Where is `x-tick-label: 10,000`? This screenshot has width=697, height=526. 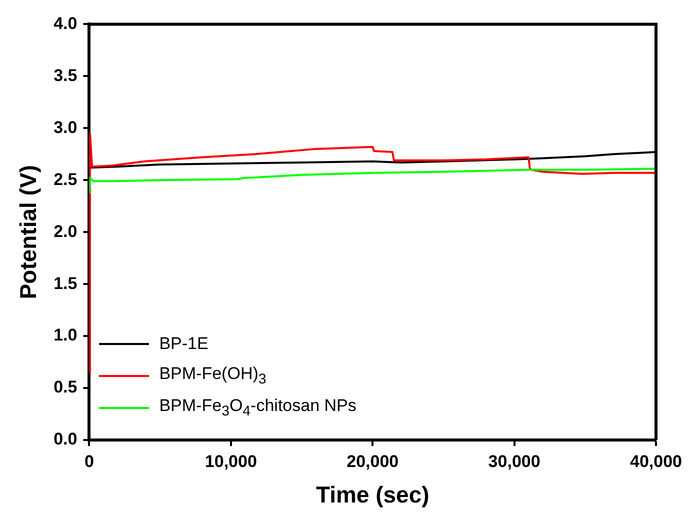 x-tick-label: 10,000 is located at coordinates (230, 461).